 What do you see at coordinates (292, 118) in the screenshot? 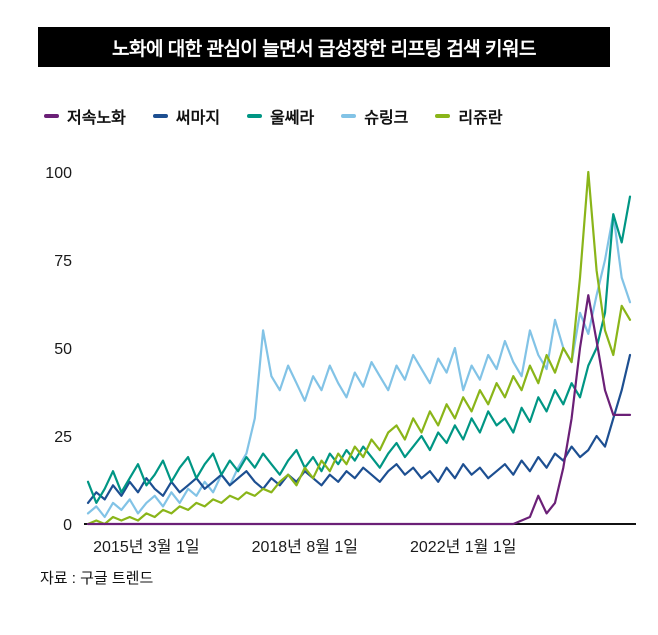
I see `legend-label: 울쎄라` at bounding box center [292, 118].